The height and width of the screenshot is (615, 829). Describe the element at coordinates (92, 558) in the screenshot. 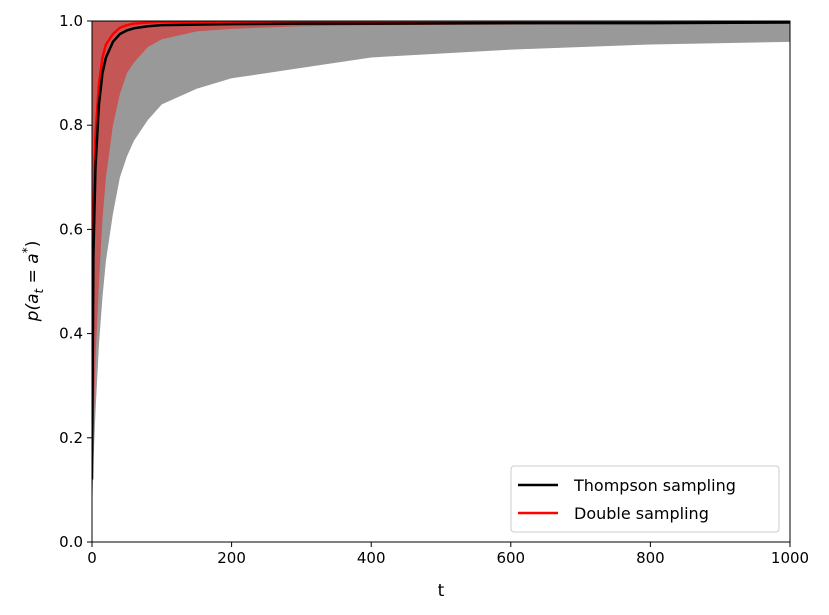

I see `x-tick-label: 0` at that location.